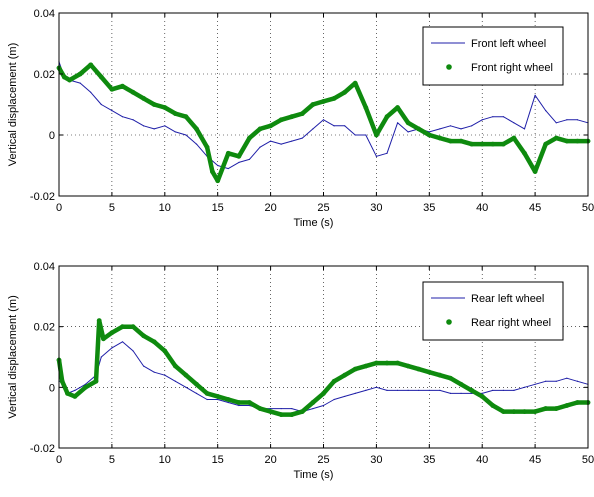  I want to click on legend-label: Front right wheel, so click(512, 68).